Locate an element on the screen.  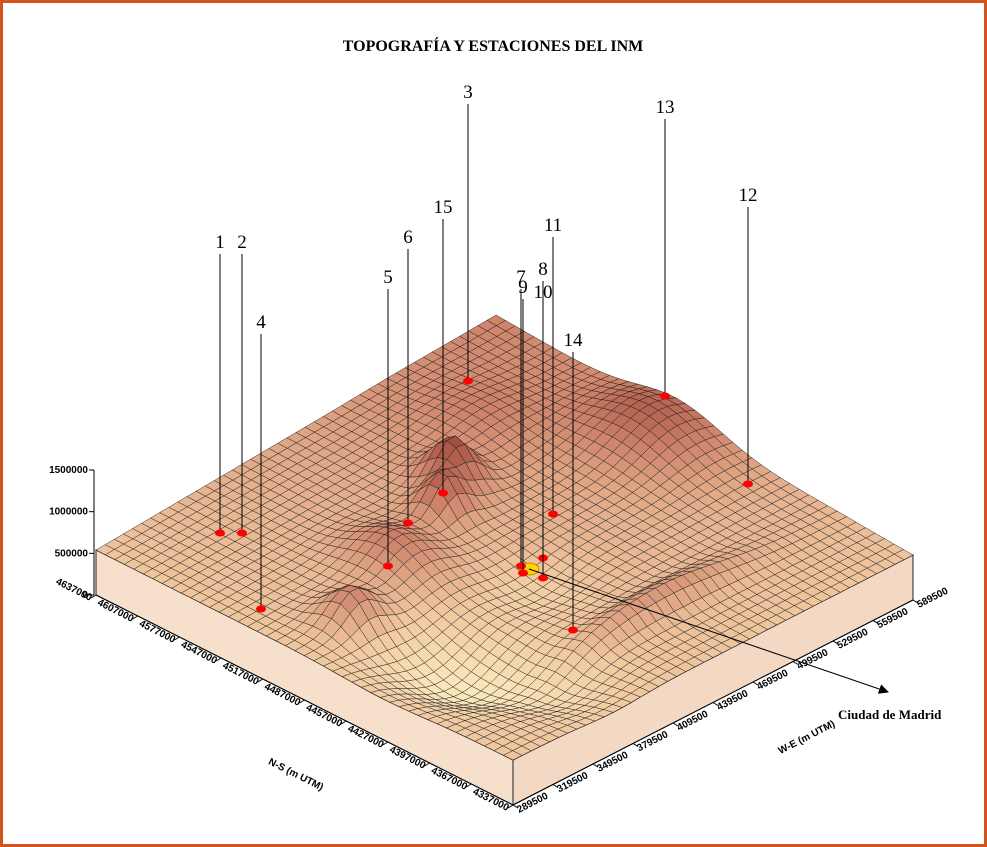
station-label: 14 is located at coordinates (574, 340).